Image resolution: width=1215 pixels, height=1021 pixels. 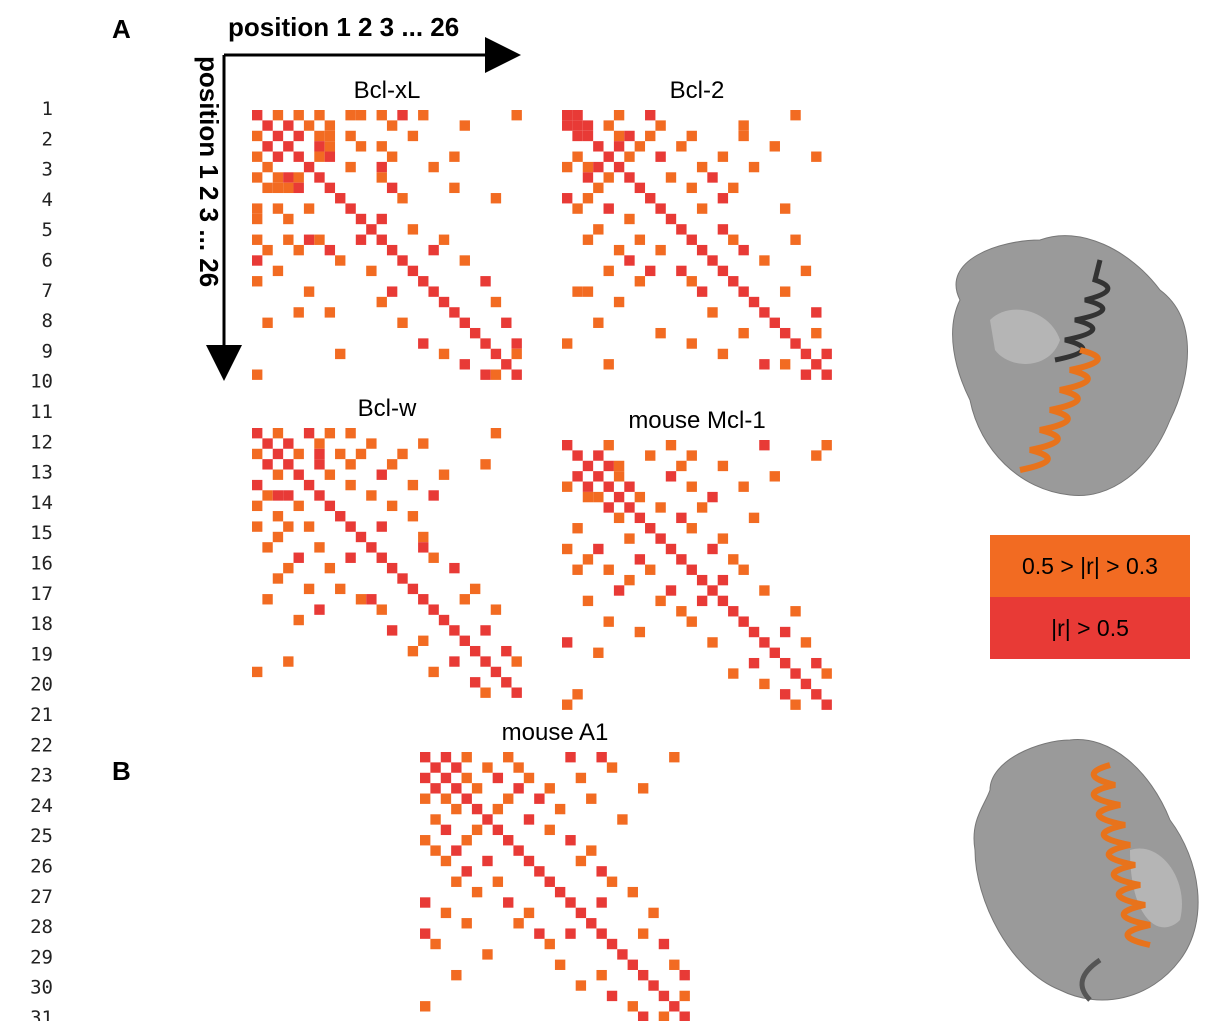 What do you see at coordinates (41, 654) in the screenshot?
I see `line-number: 19` at bounding box center [41, 654].